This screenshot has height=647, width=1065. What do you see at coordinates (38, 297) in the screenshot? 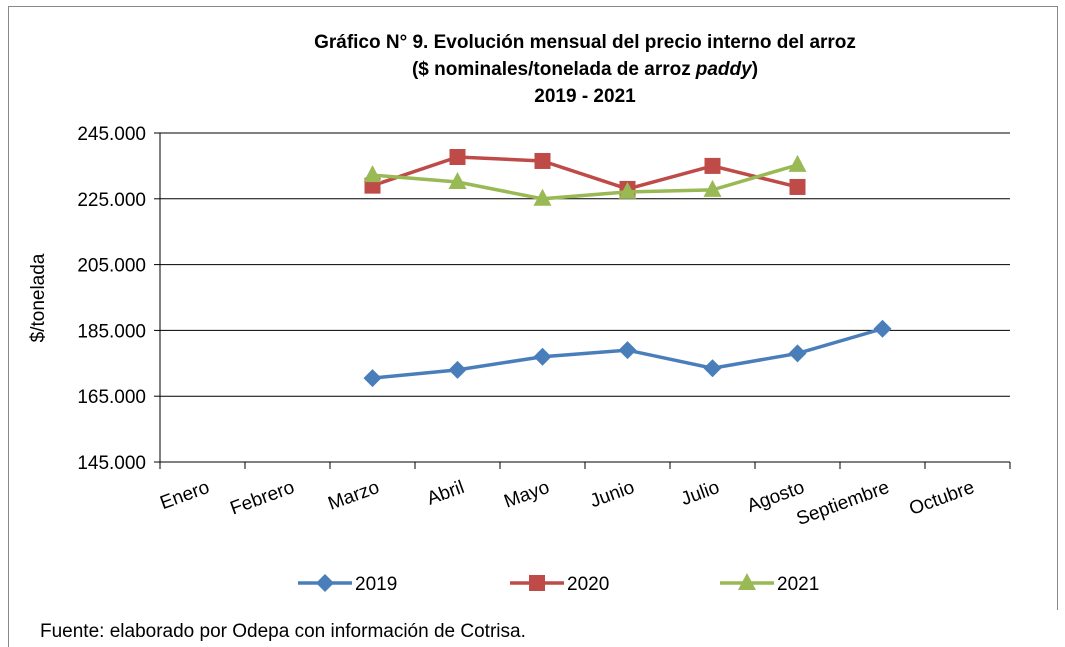
I see `y-axis-label: $/tonelada` at bounding box center [38, 297].